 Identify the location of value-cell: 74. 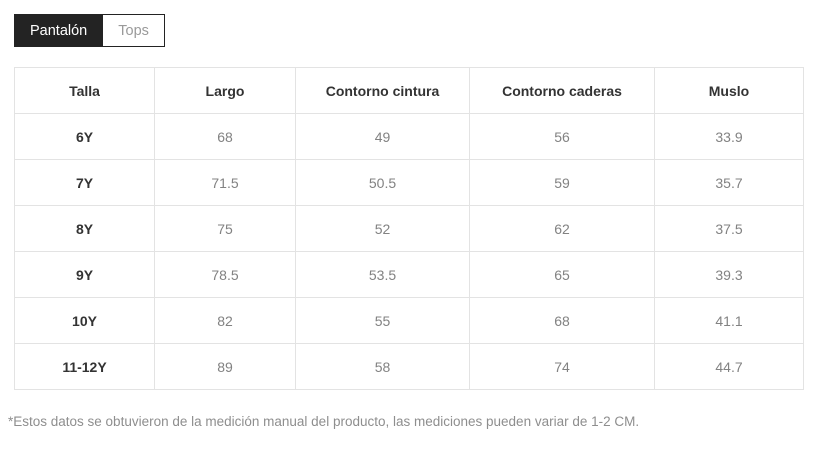
(562, 366).